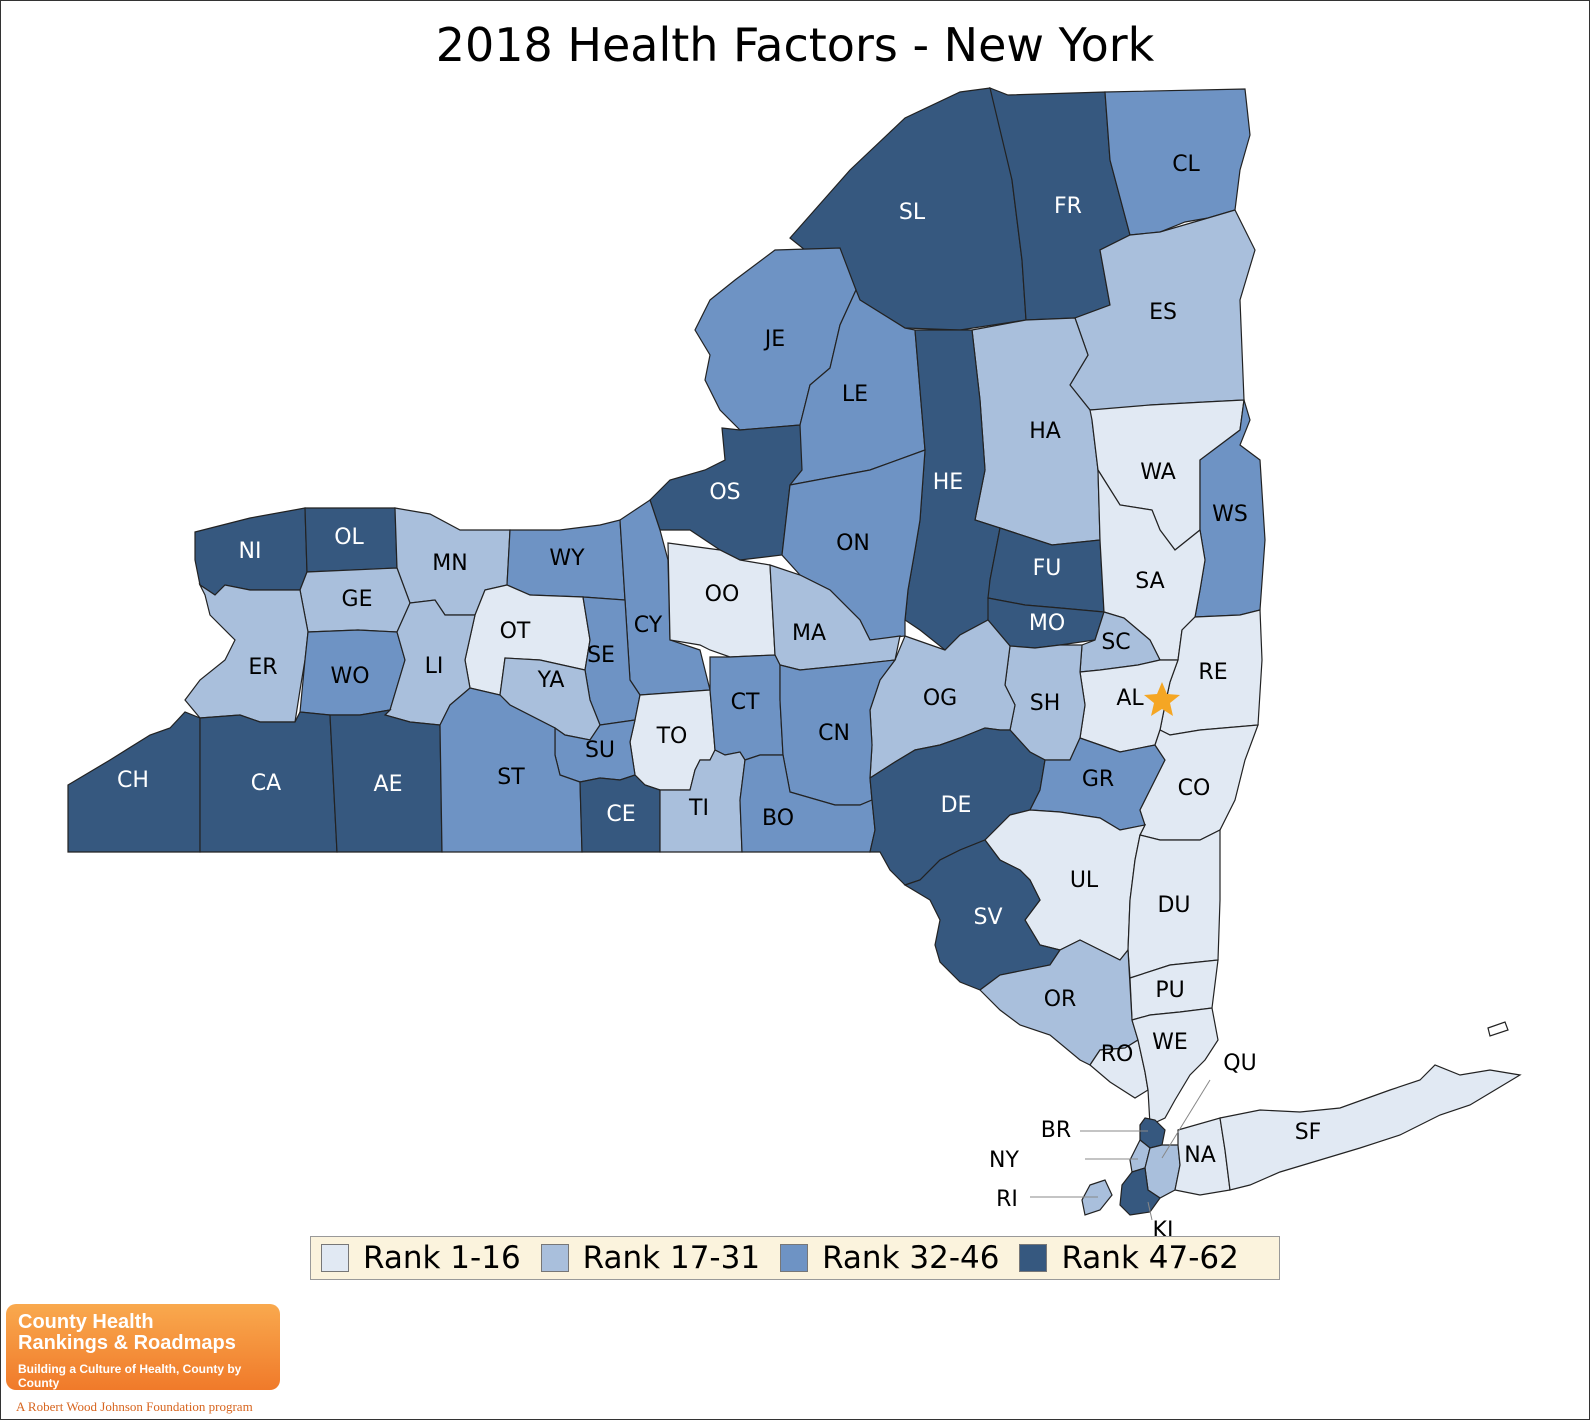  Describe the element at coordinates (853, 543) in the screenshot. I see `county-label-ON: ON` at that location.